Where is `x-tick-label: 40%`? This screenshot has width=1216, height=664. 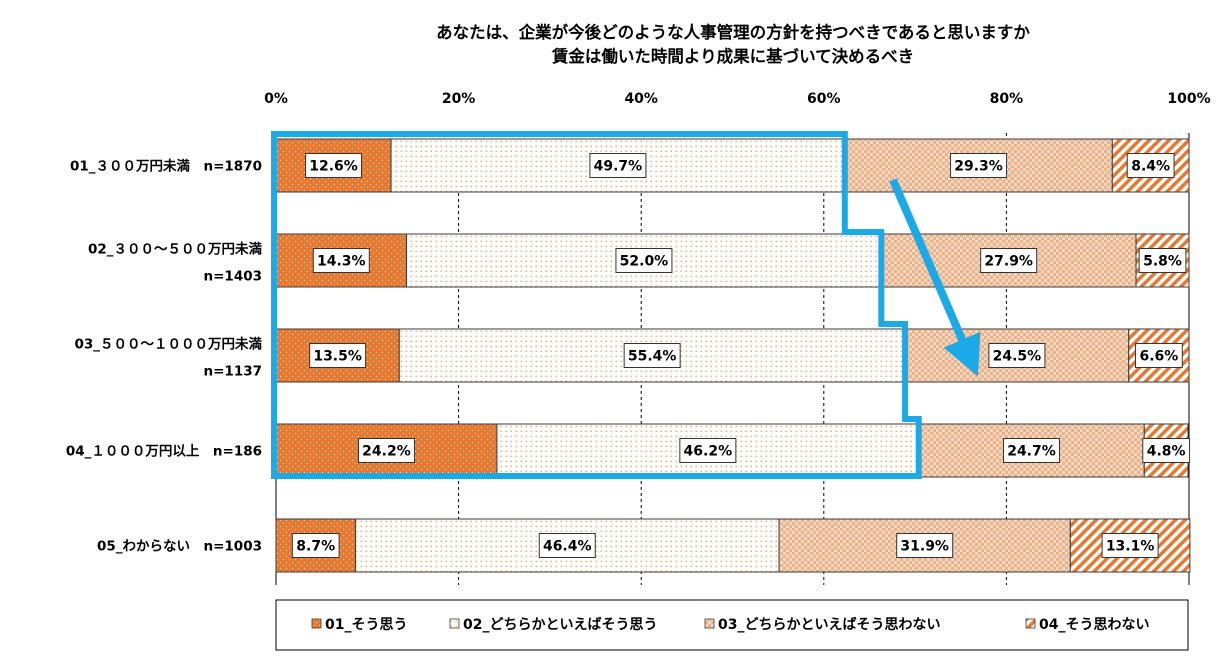
x-tick-label: 40% is located at coordinates (641, 99).